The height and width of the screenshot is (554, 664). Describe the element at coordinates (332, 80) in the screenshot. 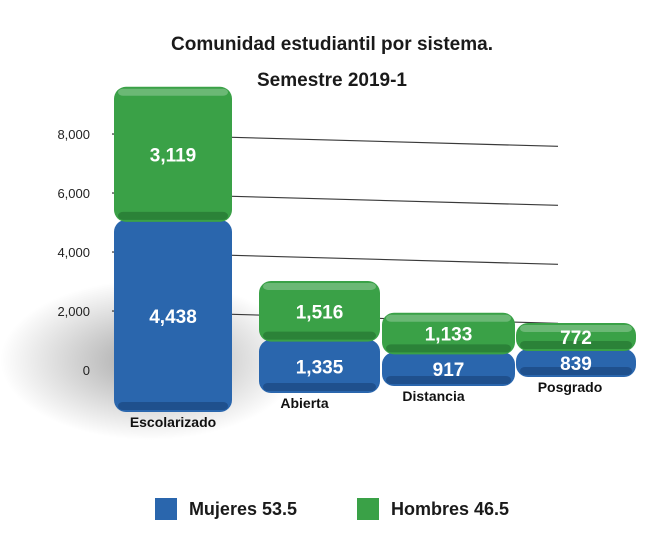

I see `chart-subtitle: Semestre 2019-1` at that location.